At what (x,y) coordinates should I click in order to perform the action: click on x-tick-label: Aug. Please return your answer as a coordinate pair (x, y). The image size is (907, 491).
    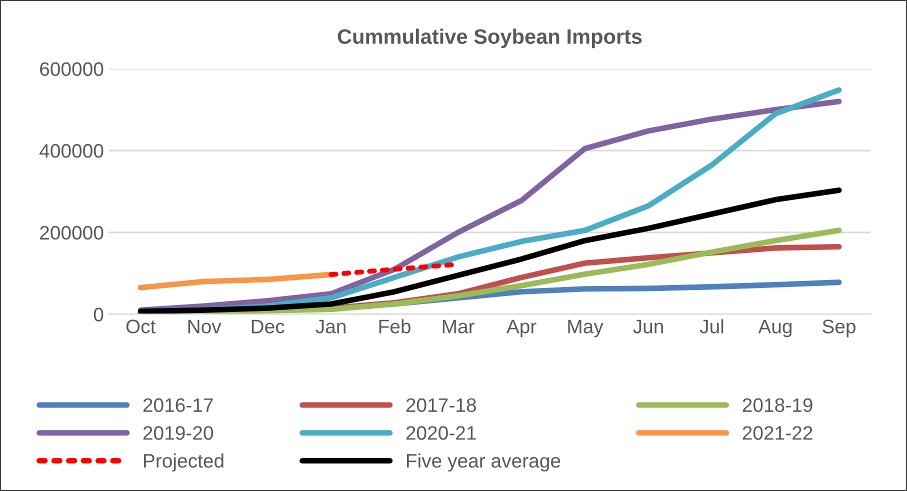
    Looking at the image, I should click on (775, 329).